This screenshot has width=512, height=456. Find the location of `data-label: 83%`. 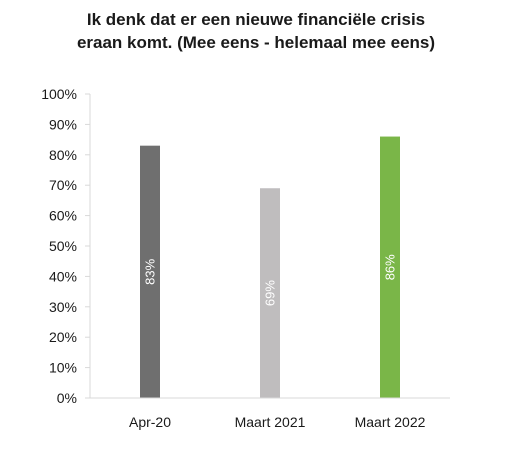

data-label: 83% is located at coordinates (150, 271).